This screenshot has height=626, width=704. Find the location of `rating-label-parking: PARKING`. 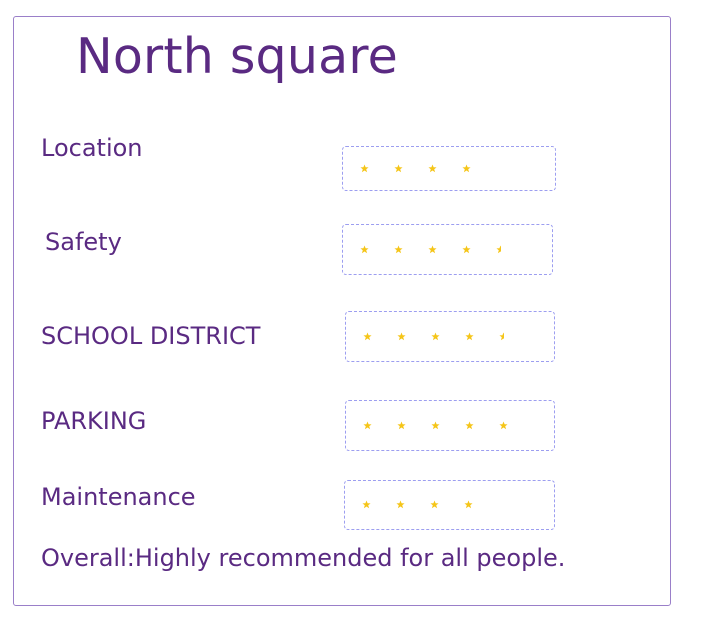

rating-label-parking: PARKING is located at coordinates (94, 421).